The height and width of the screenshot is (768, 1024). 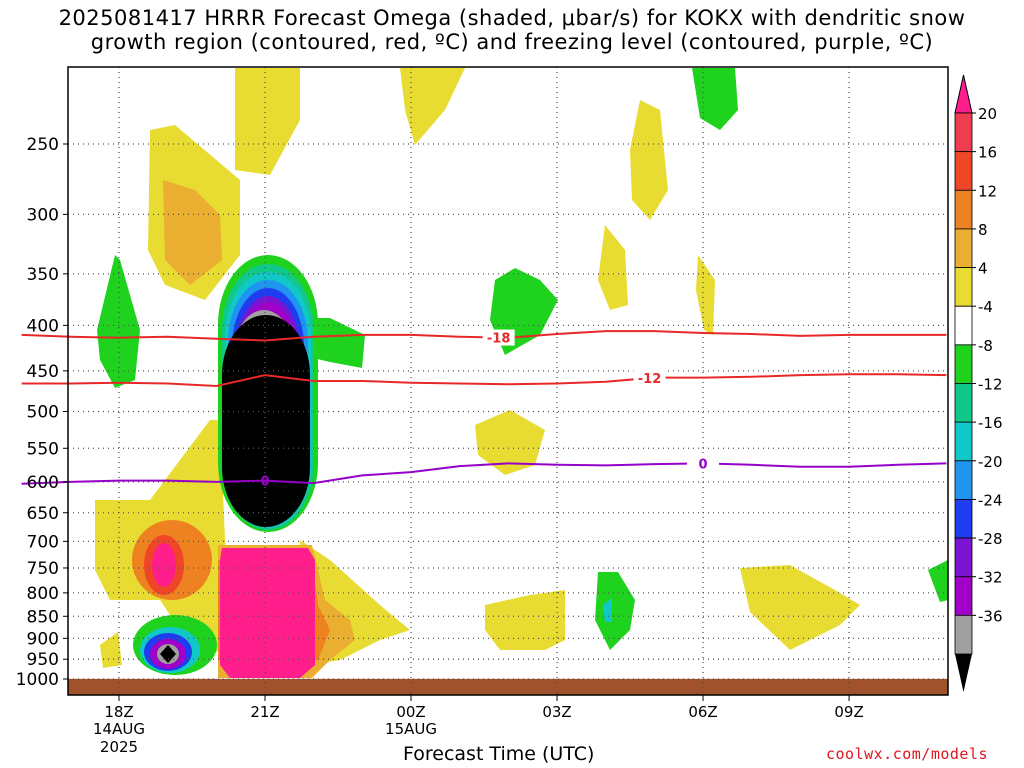 I want to click on y-tick-label: 400, so click(x=43, y=326).